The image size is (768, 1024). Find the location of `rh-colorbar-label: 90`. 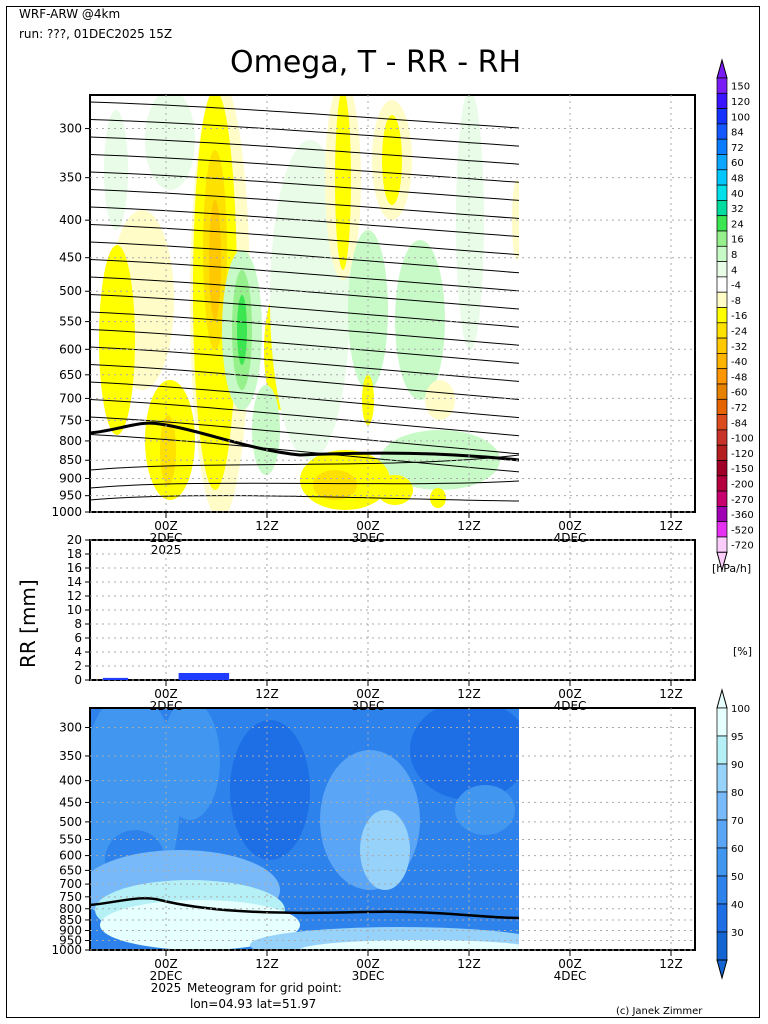

rh-colorbar-label: 90 is located at coordinates (737, 765).